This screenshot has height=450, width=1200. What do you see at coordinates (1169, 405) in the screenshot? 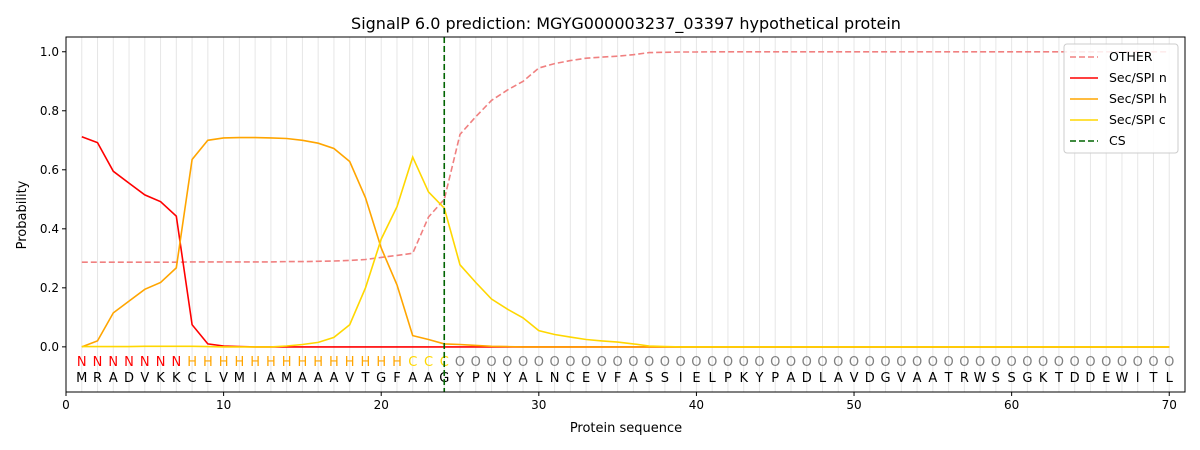
I see `x-tick-label: 70` at bounding box center [1169, 405].